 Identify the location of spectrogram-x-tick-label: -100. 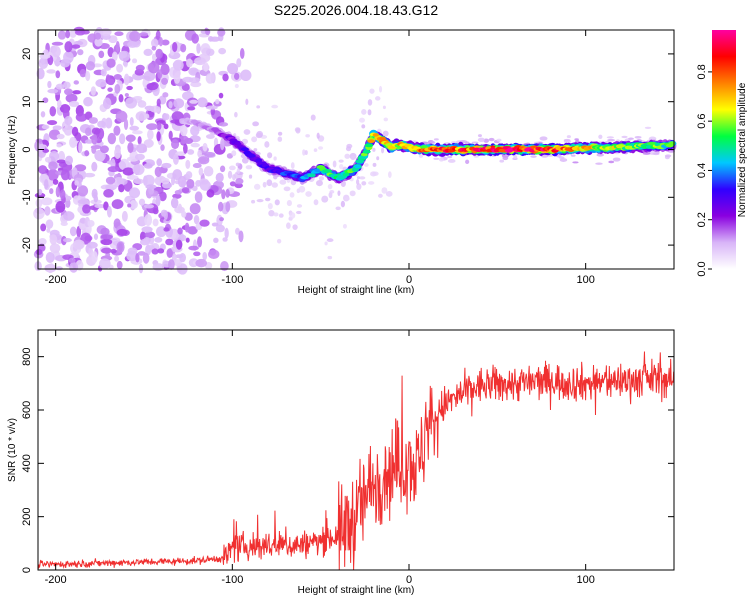
(232, 280).